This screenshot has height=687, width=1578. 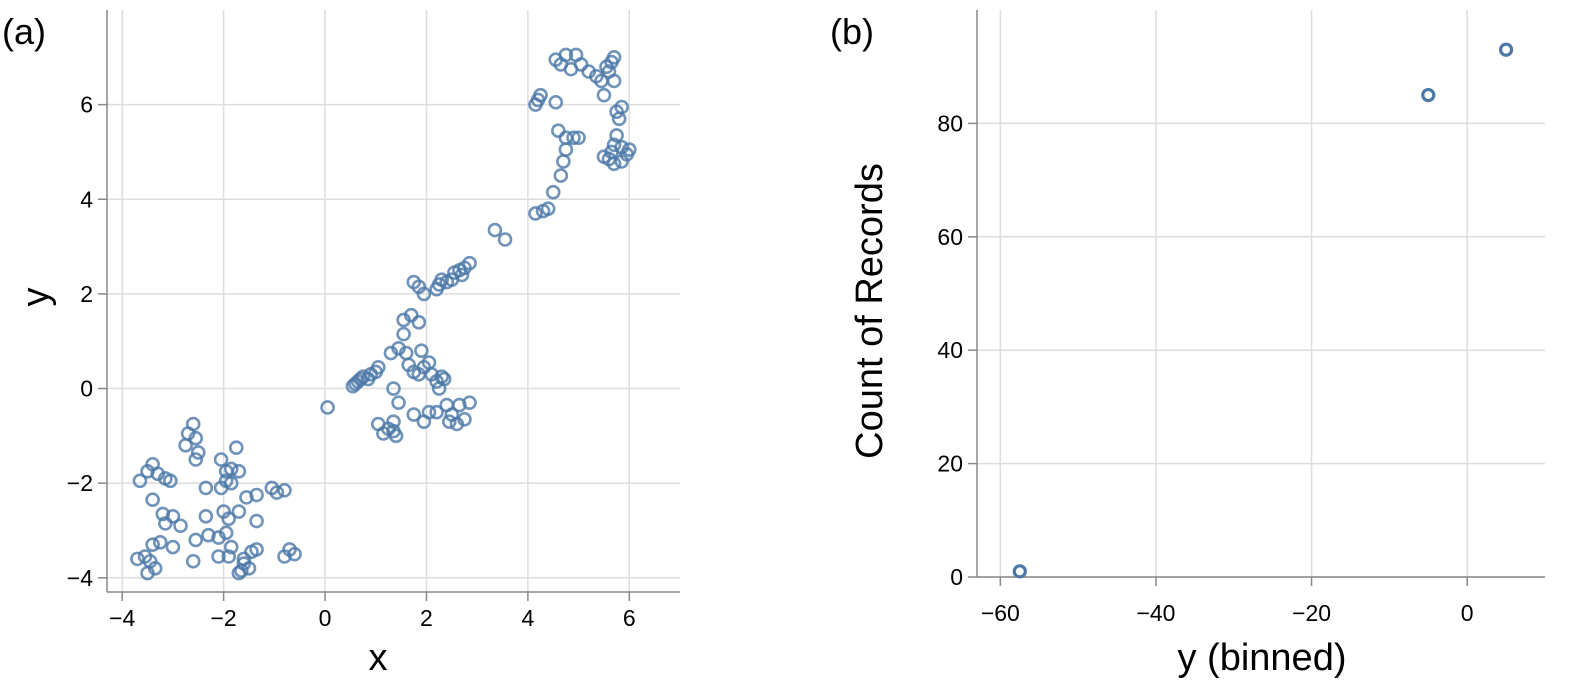 I want to click on y-tick-label: 6, so click(x=86, y=105).